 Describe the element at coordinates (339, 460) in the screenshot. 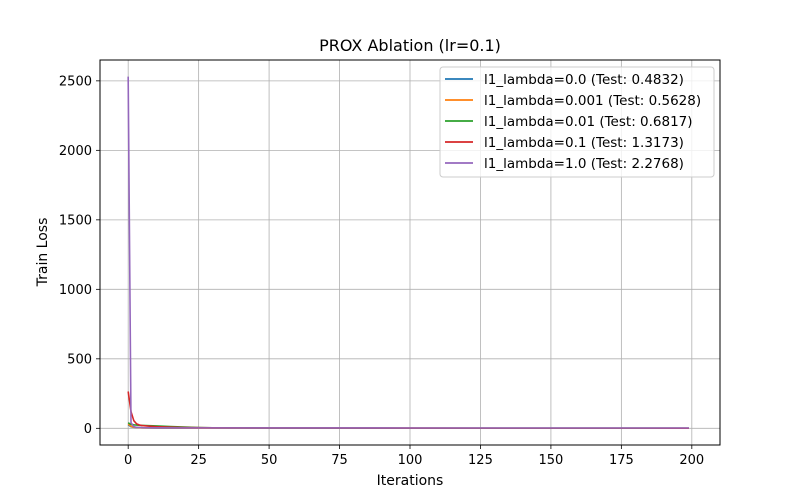

I see `x-tick-label: 75` at that location.